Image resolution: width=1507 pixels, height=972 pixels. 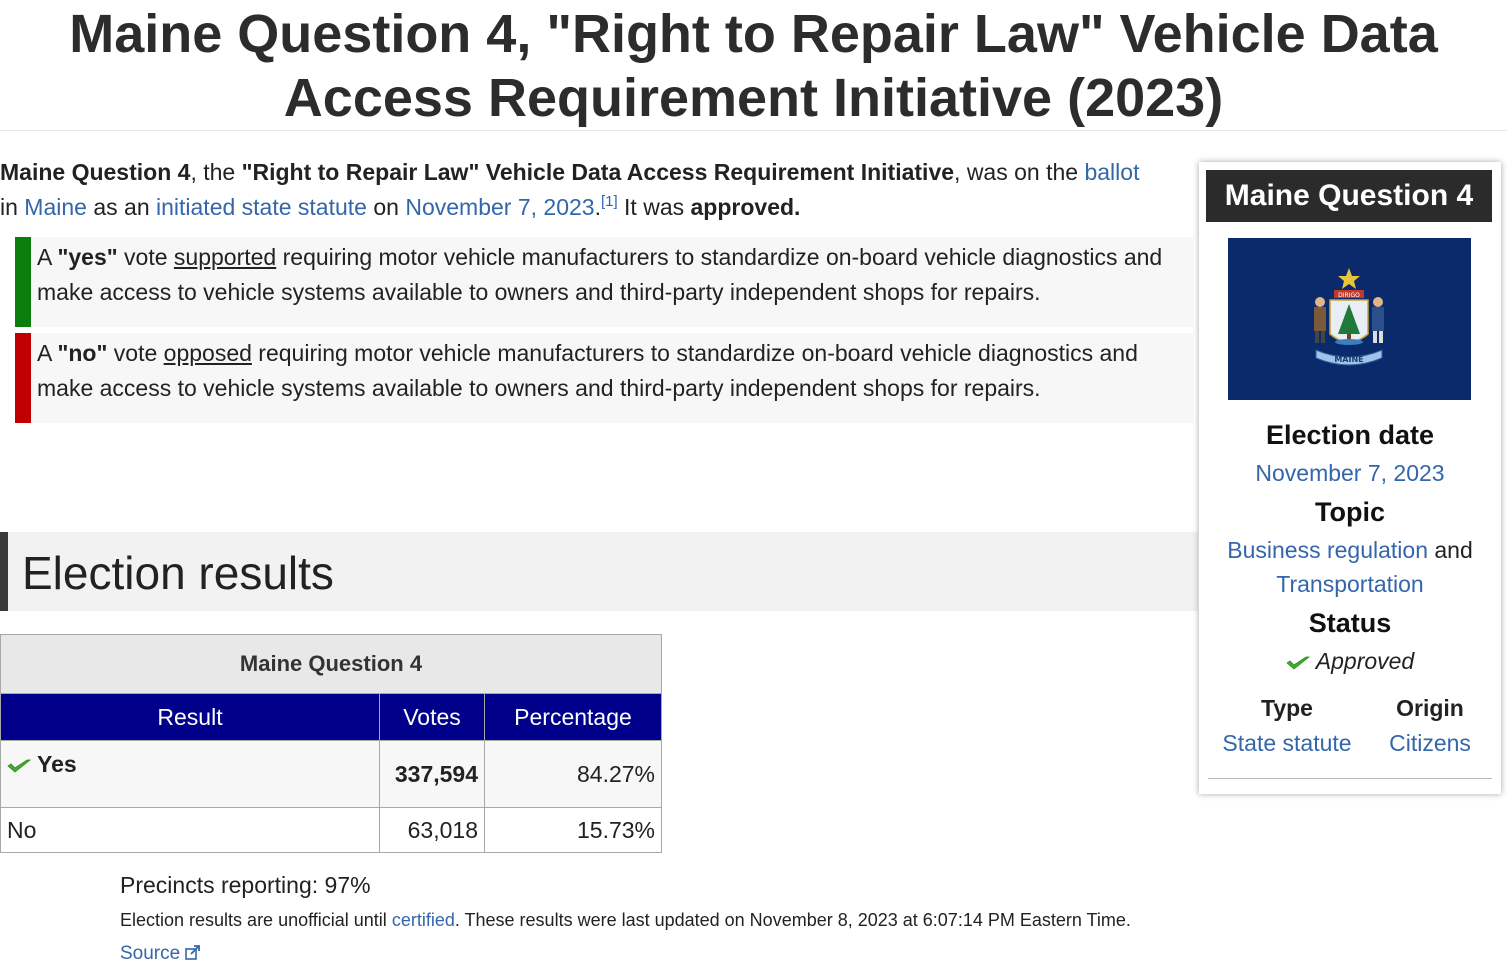 I want to click on table-header-row: Result Votes Percentage, so click(x=331, y=717).